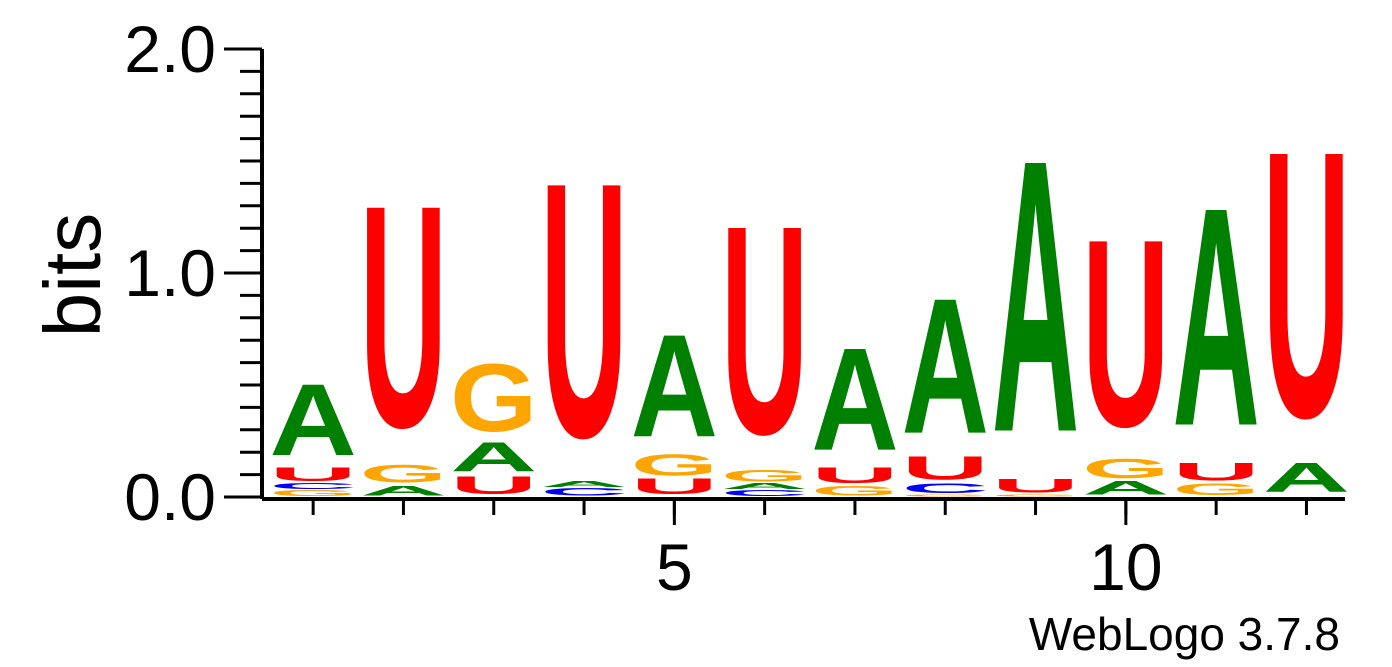  Describe the element at coordinates (170, 49) in the screenshot. I see `y-tick-label: 2.0` at that location.